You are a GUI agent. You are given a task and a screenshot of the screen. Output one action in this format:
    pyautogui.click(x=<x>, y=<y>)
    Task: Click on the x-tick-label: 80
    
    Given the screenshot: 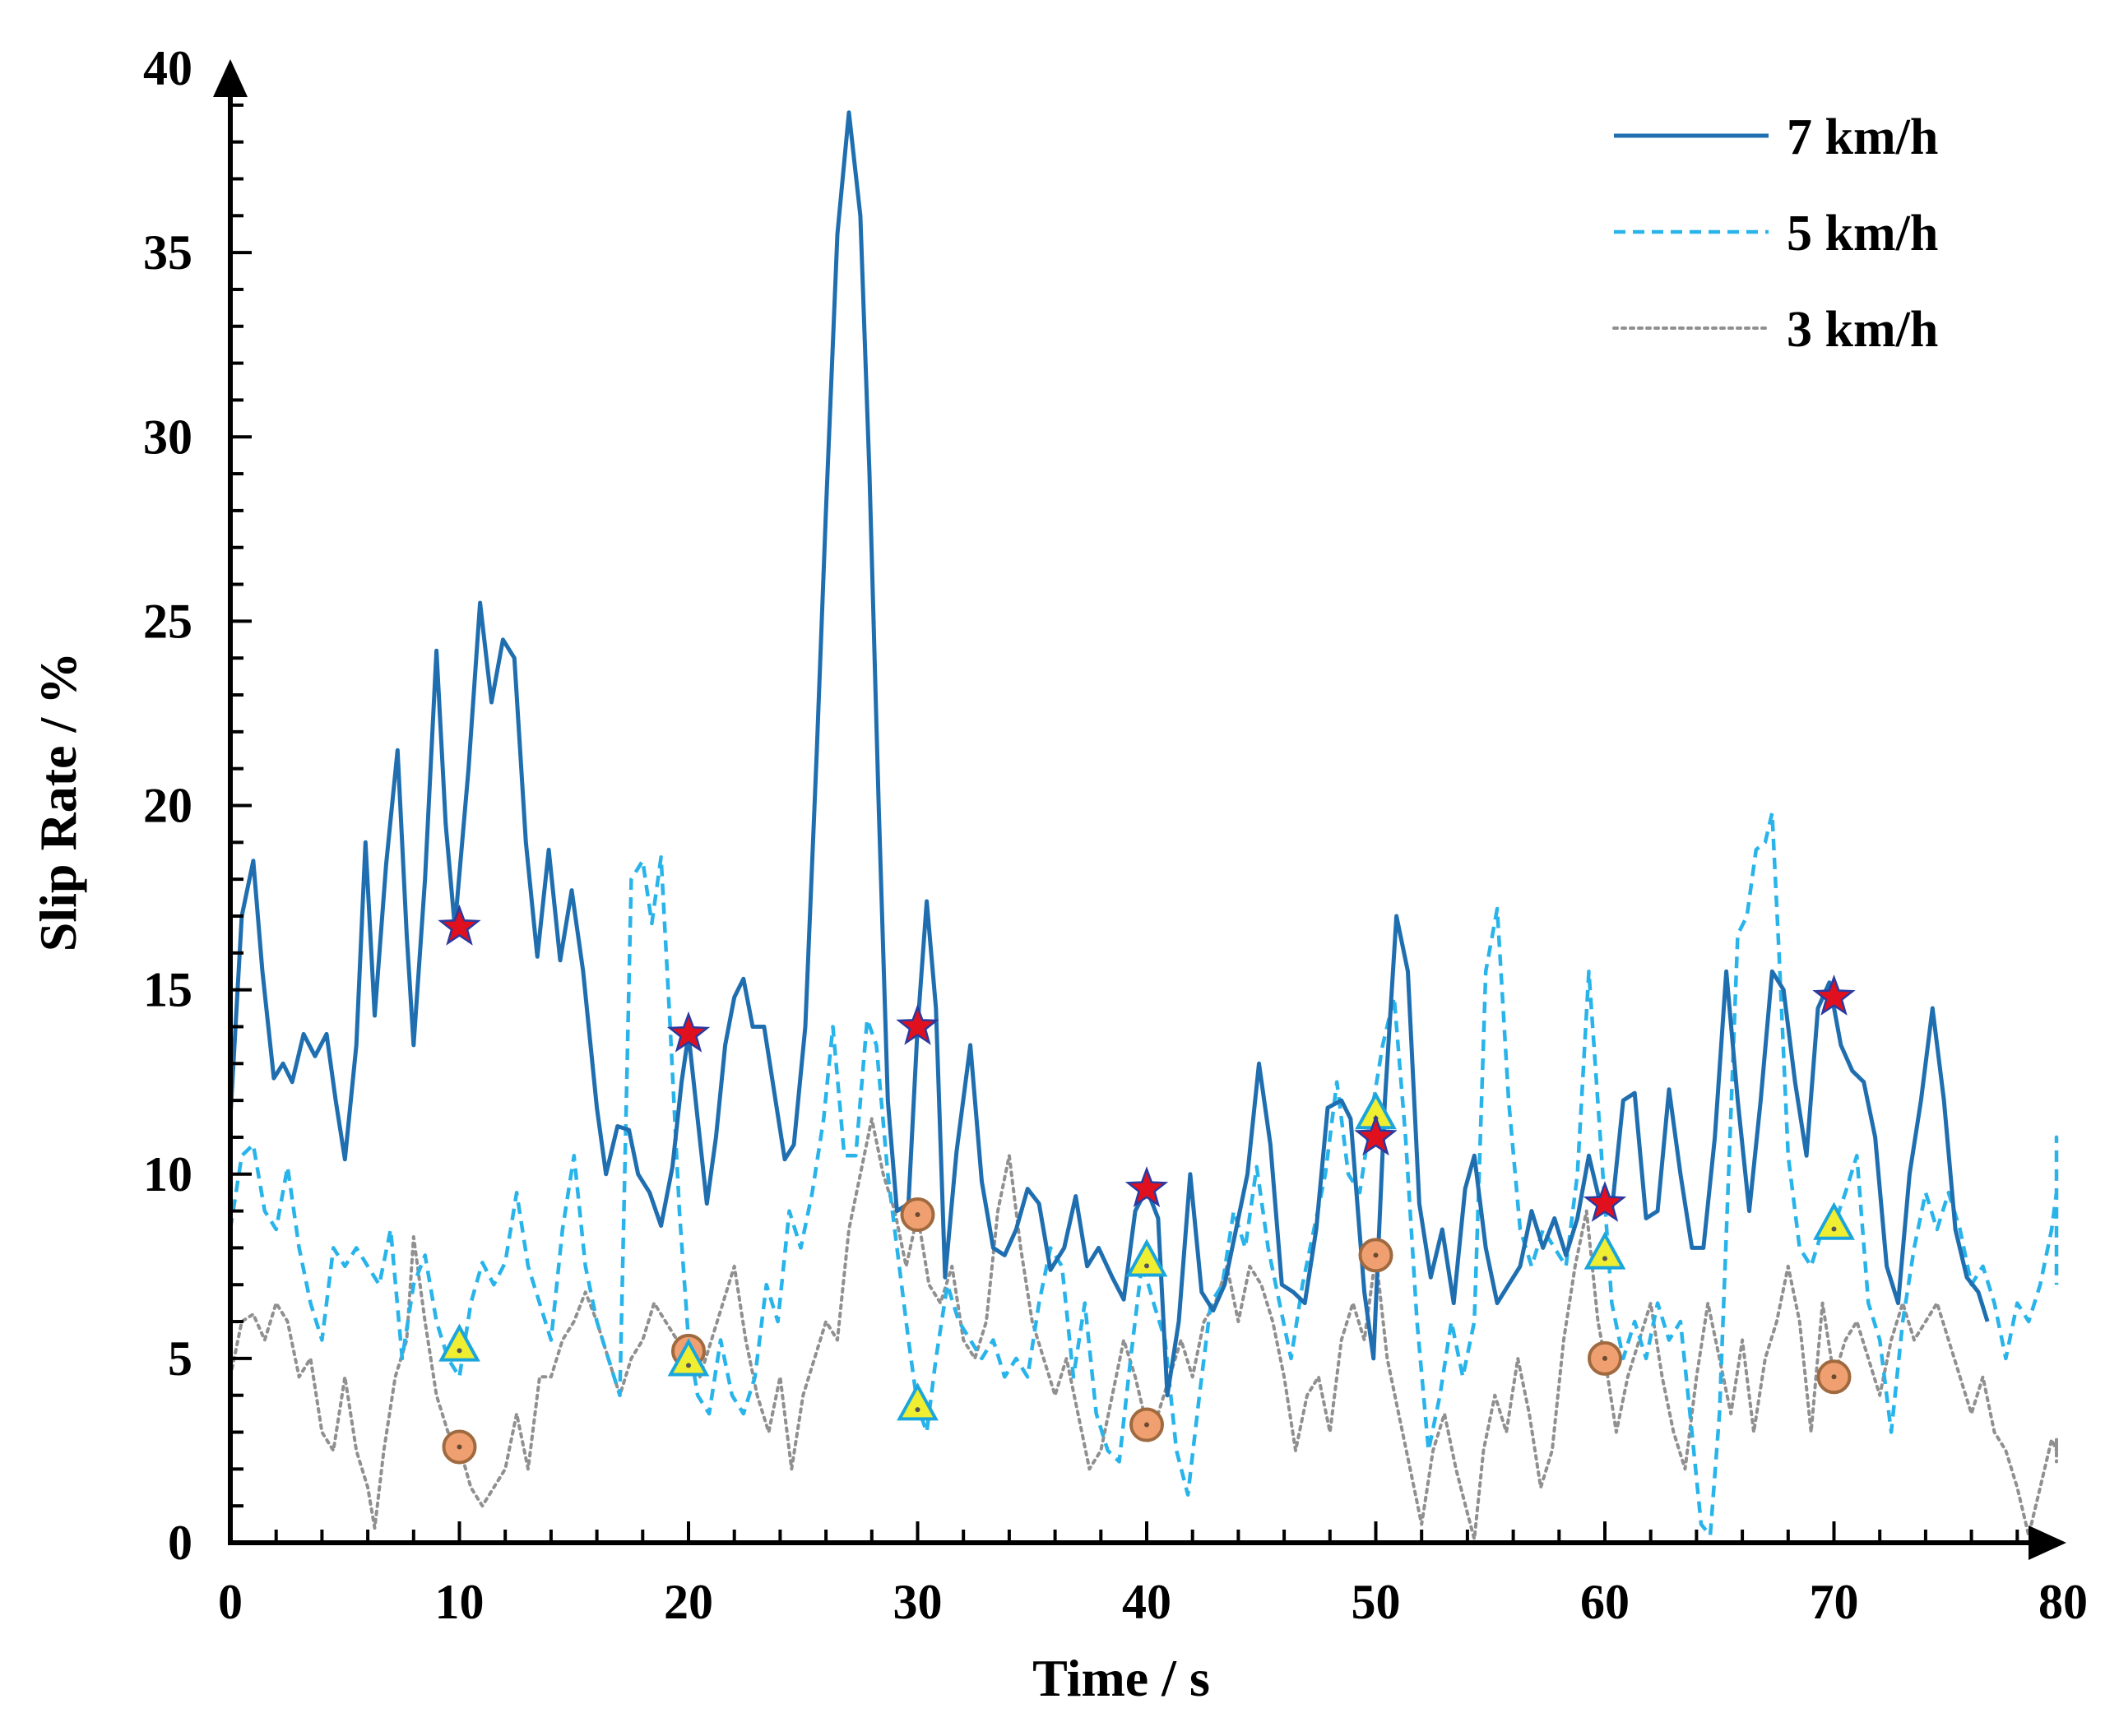 What is the action you would take?
    pyautogui.click(x=2063, y=1602)
    